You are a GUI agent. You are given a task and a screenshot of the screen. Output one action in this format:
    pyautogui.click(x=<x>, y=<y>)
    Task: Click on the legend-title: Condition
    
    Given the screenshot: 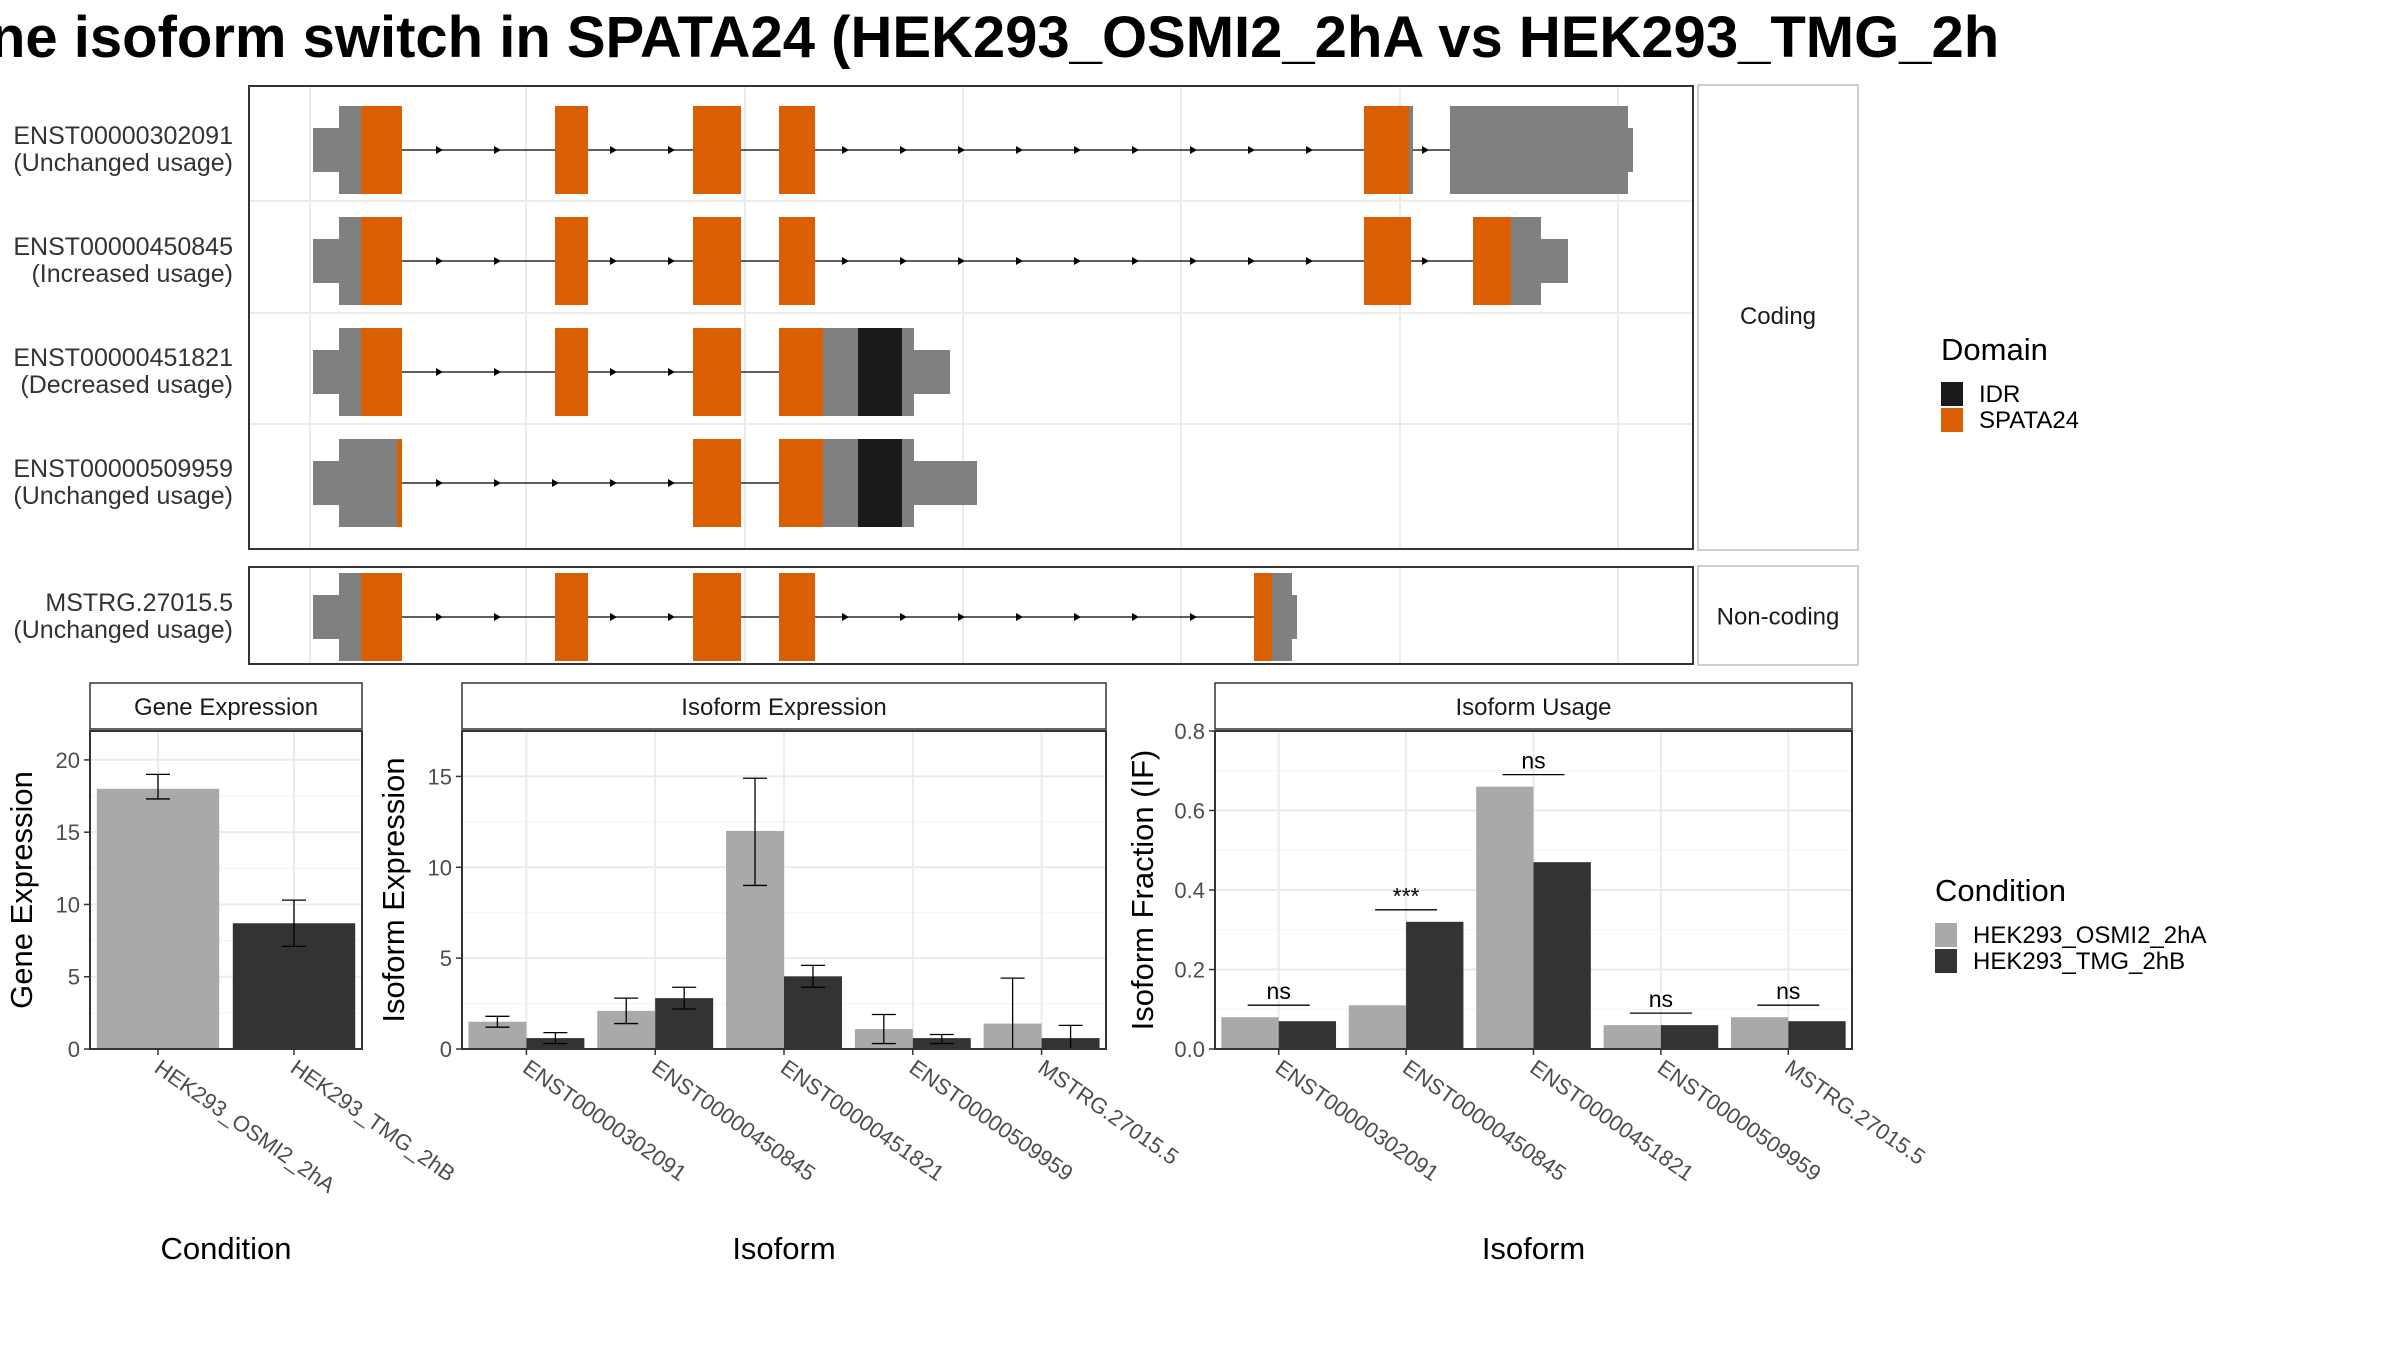 What is the action you would take?
    pyautogui.click(x=2000, y=890)
    